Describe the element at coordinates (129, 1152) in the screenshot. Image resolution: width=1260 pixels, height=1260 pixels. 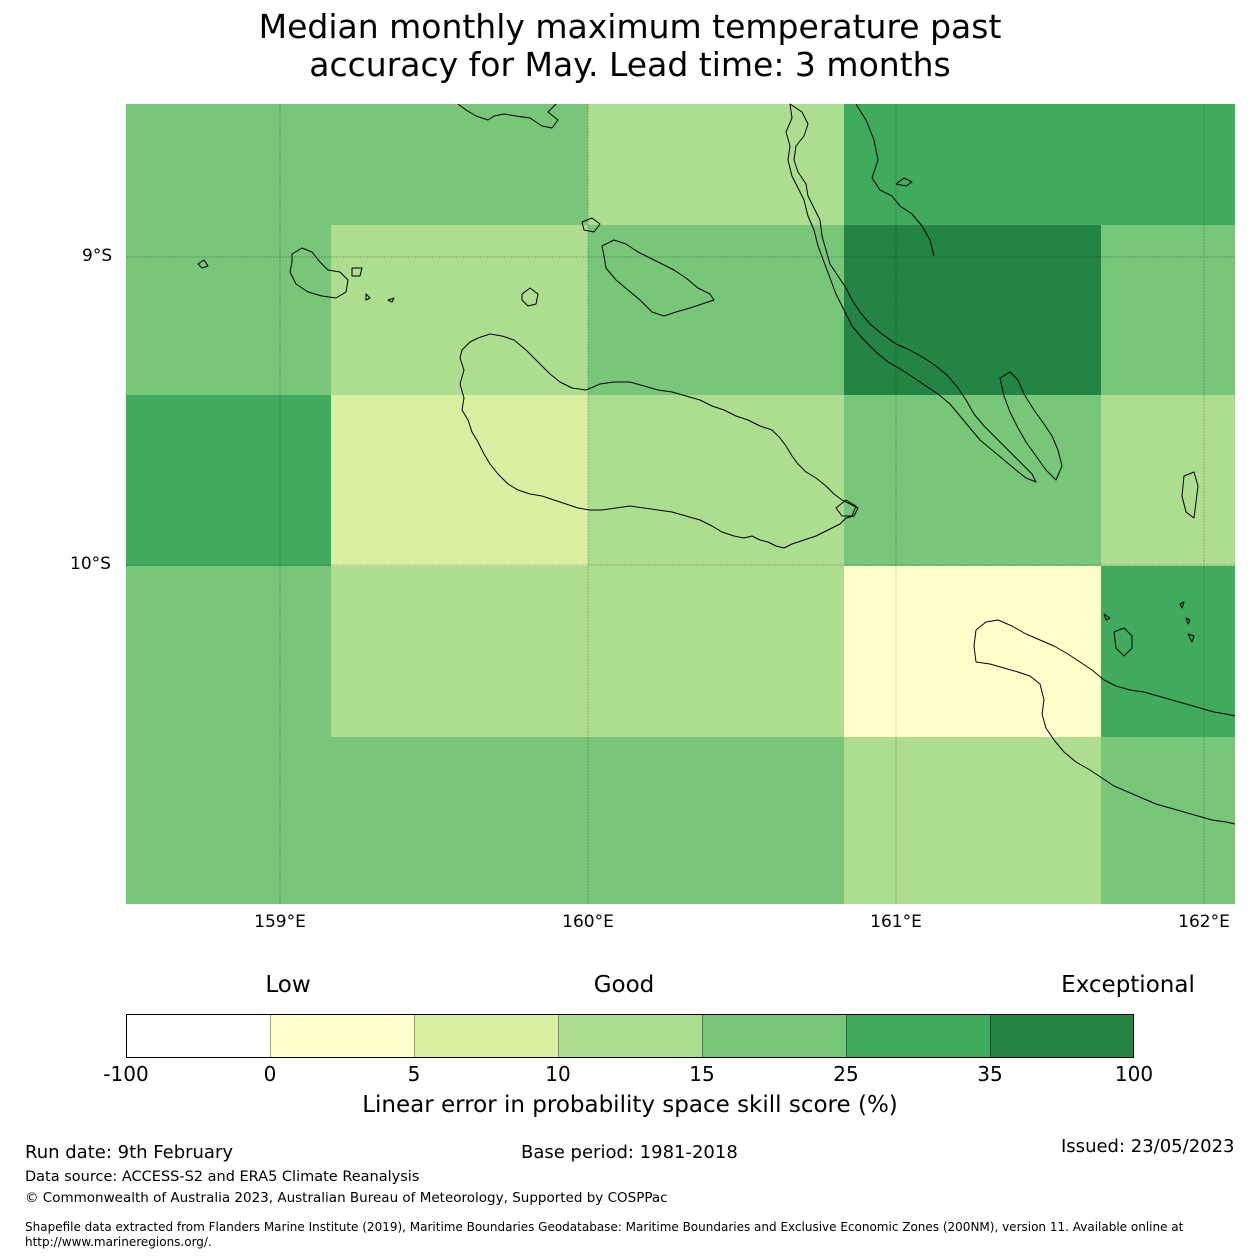
I see `run-date: Run date: 9th February` at that location.